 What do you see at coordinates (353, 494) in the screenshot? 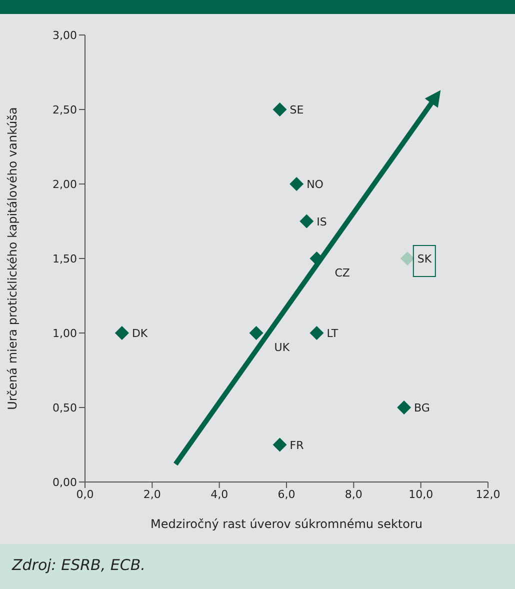
I see `x-tick-label: 8,0` at bounding box center [353, 494].